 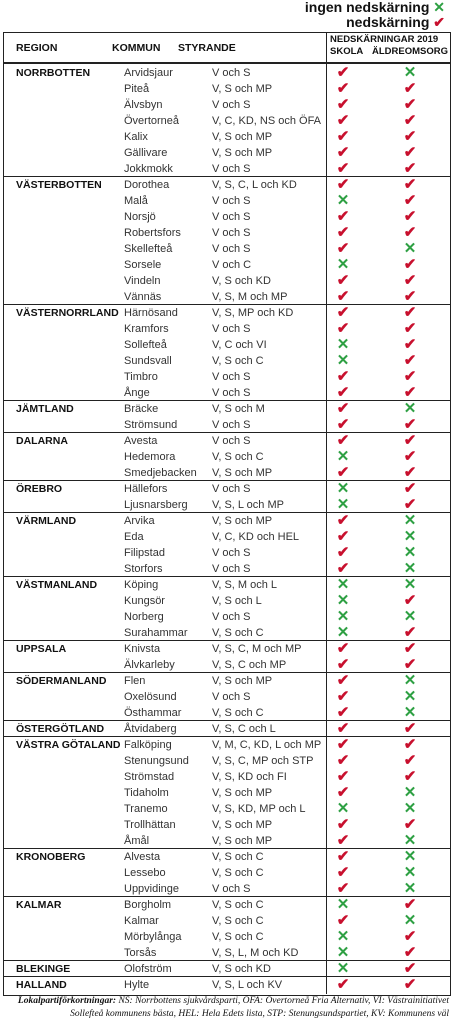 What do you see at coordinates (148, 969) in the screenshot?
I see `kommun: Olofström` at bounding box center [148, 969].